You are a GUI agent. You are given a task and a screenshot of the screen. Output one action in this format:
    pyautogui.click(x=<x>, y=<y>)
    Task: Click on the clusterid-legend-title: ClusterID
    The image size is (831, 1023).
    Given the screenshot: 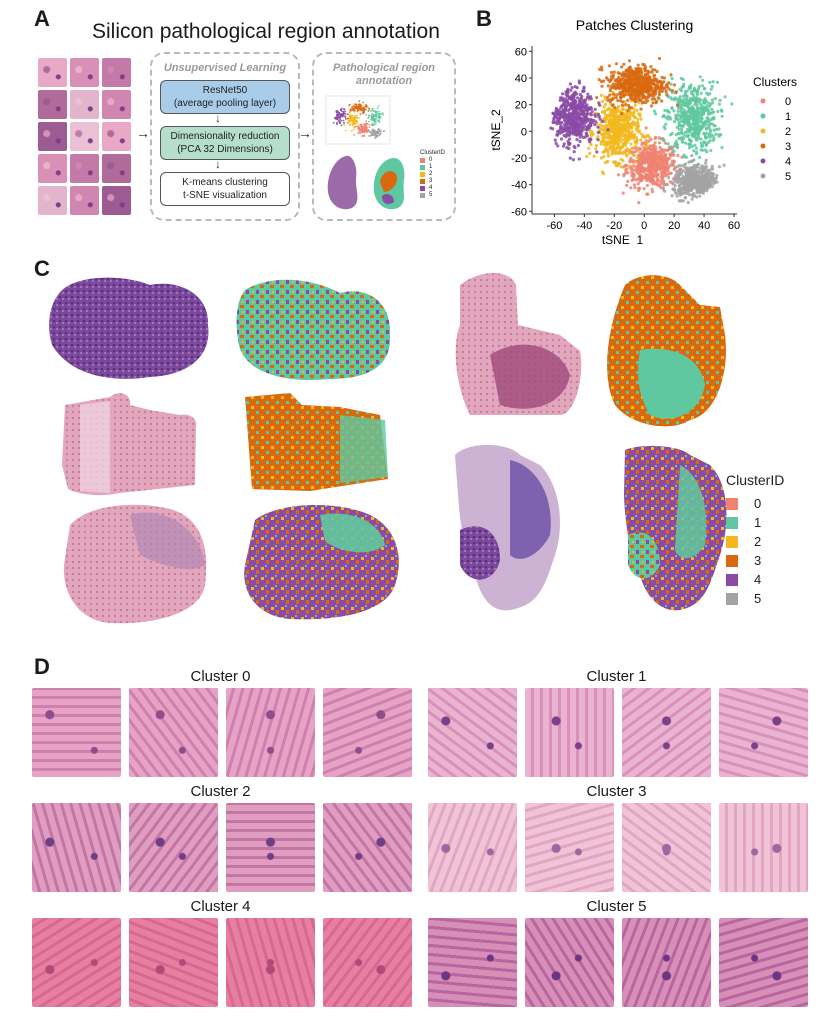 What is the action you would take?
    pyautogui.click(x=755, y=480)
    